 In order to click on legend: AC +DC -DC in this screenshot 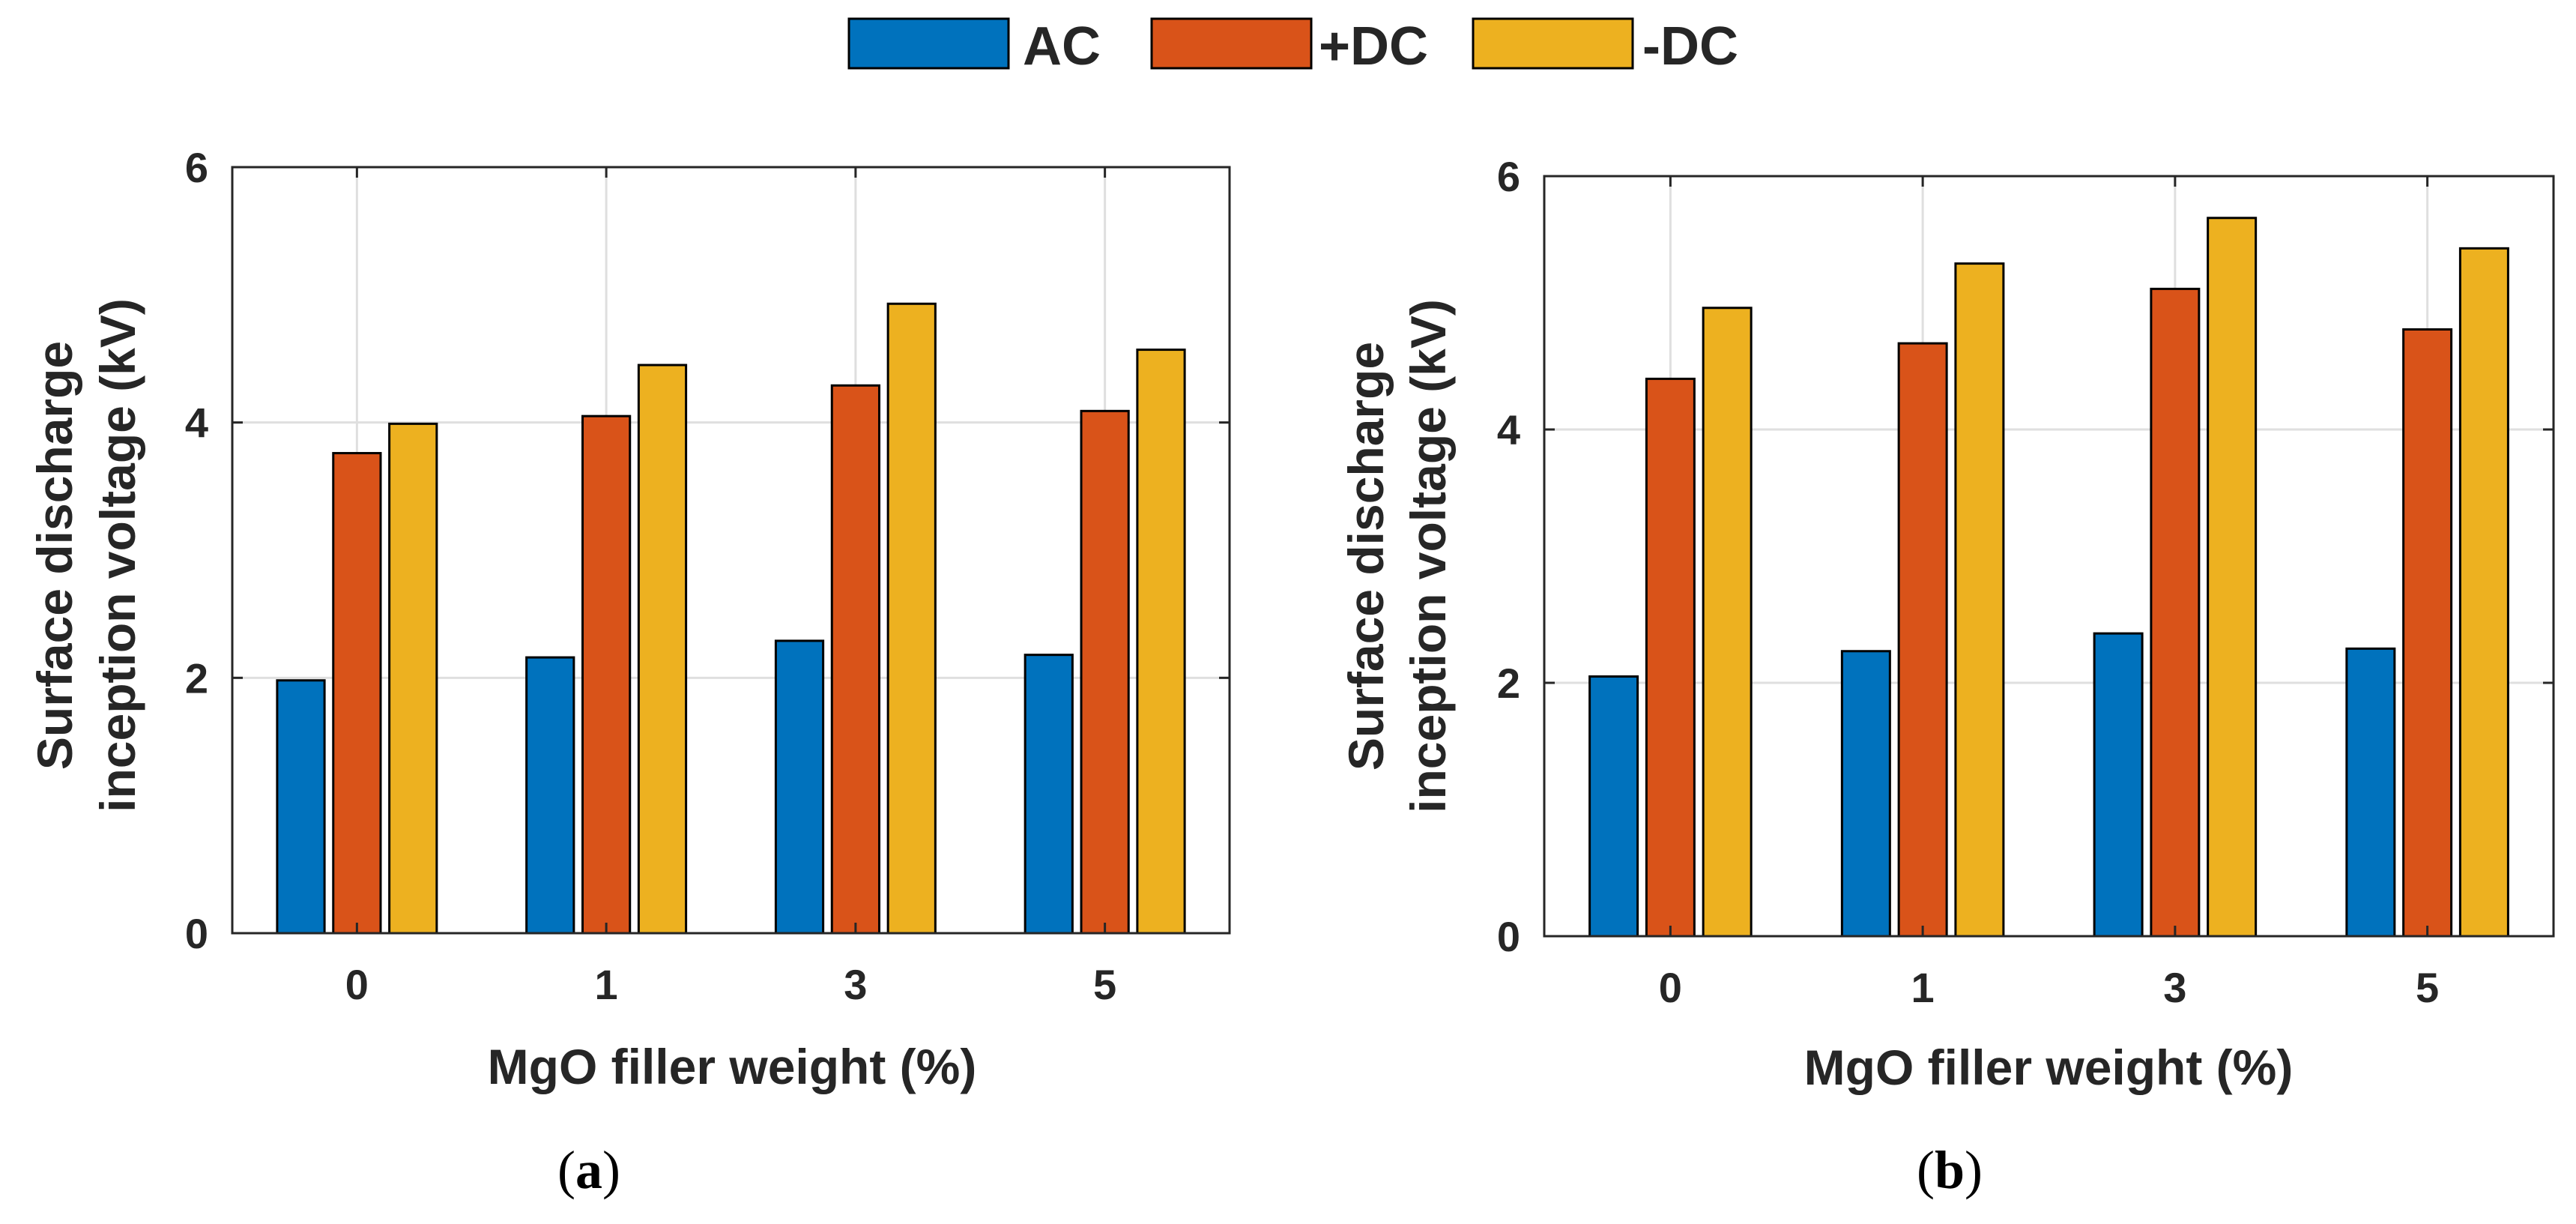, I will do `click(1292, 46)`.